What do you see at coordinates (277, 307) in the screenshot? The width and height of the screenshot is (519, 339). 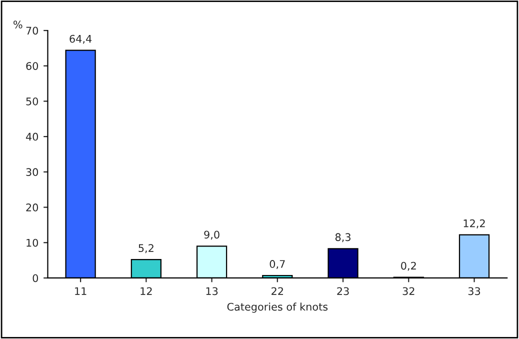 I see `x-axis-title: Categories of knots` at bounding box center [277, 307].